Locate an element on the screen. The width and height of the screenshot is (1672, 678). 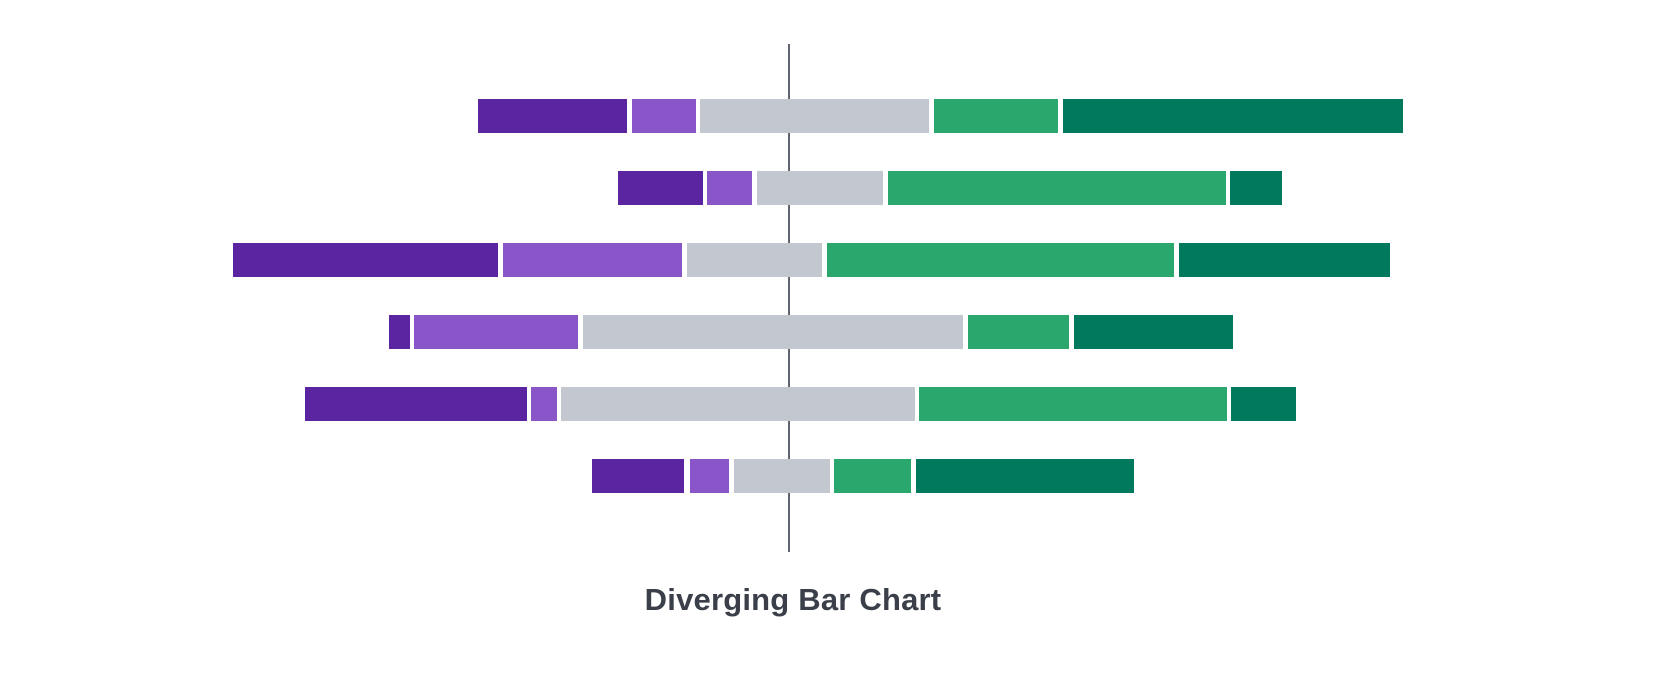
chart-title: Diverging Bar Chart is located at coordinates (793, 599).